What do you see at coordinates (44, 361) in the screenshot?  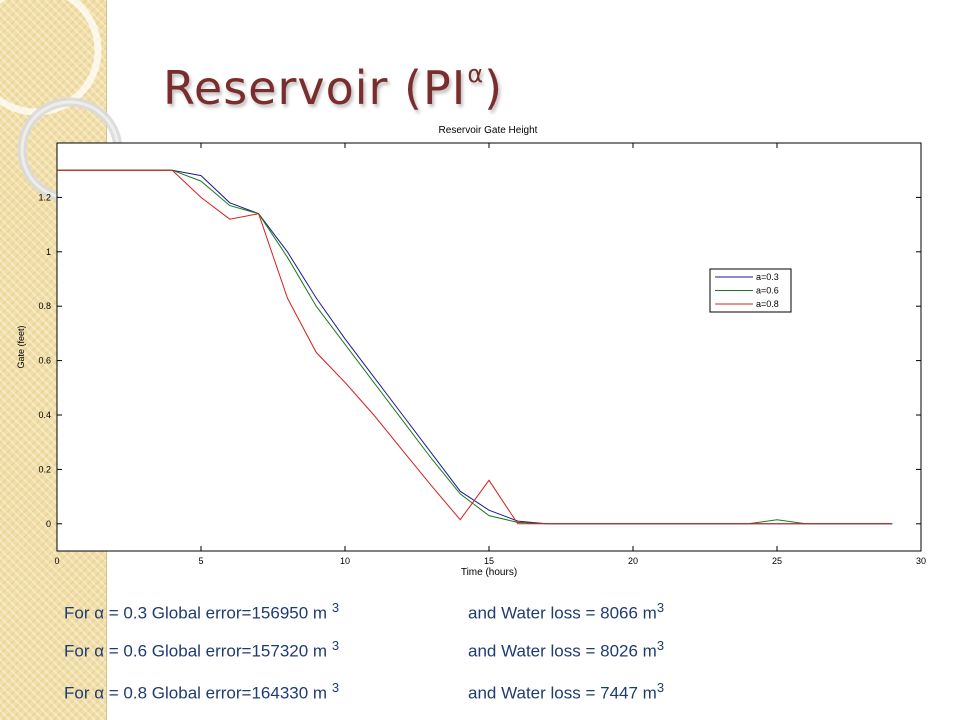 I see `y-tick-label: 0.6` at bounding box center [44, 361].